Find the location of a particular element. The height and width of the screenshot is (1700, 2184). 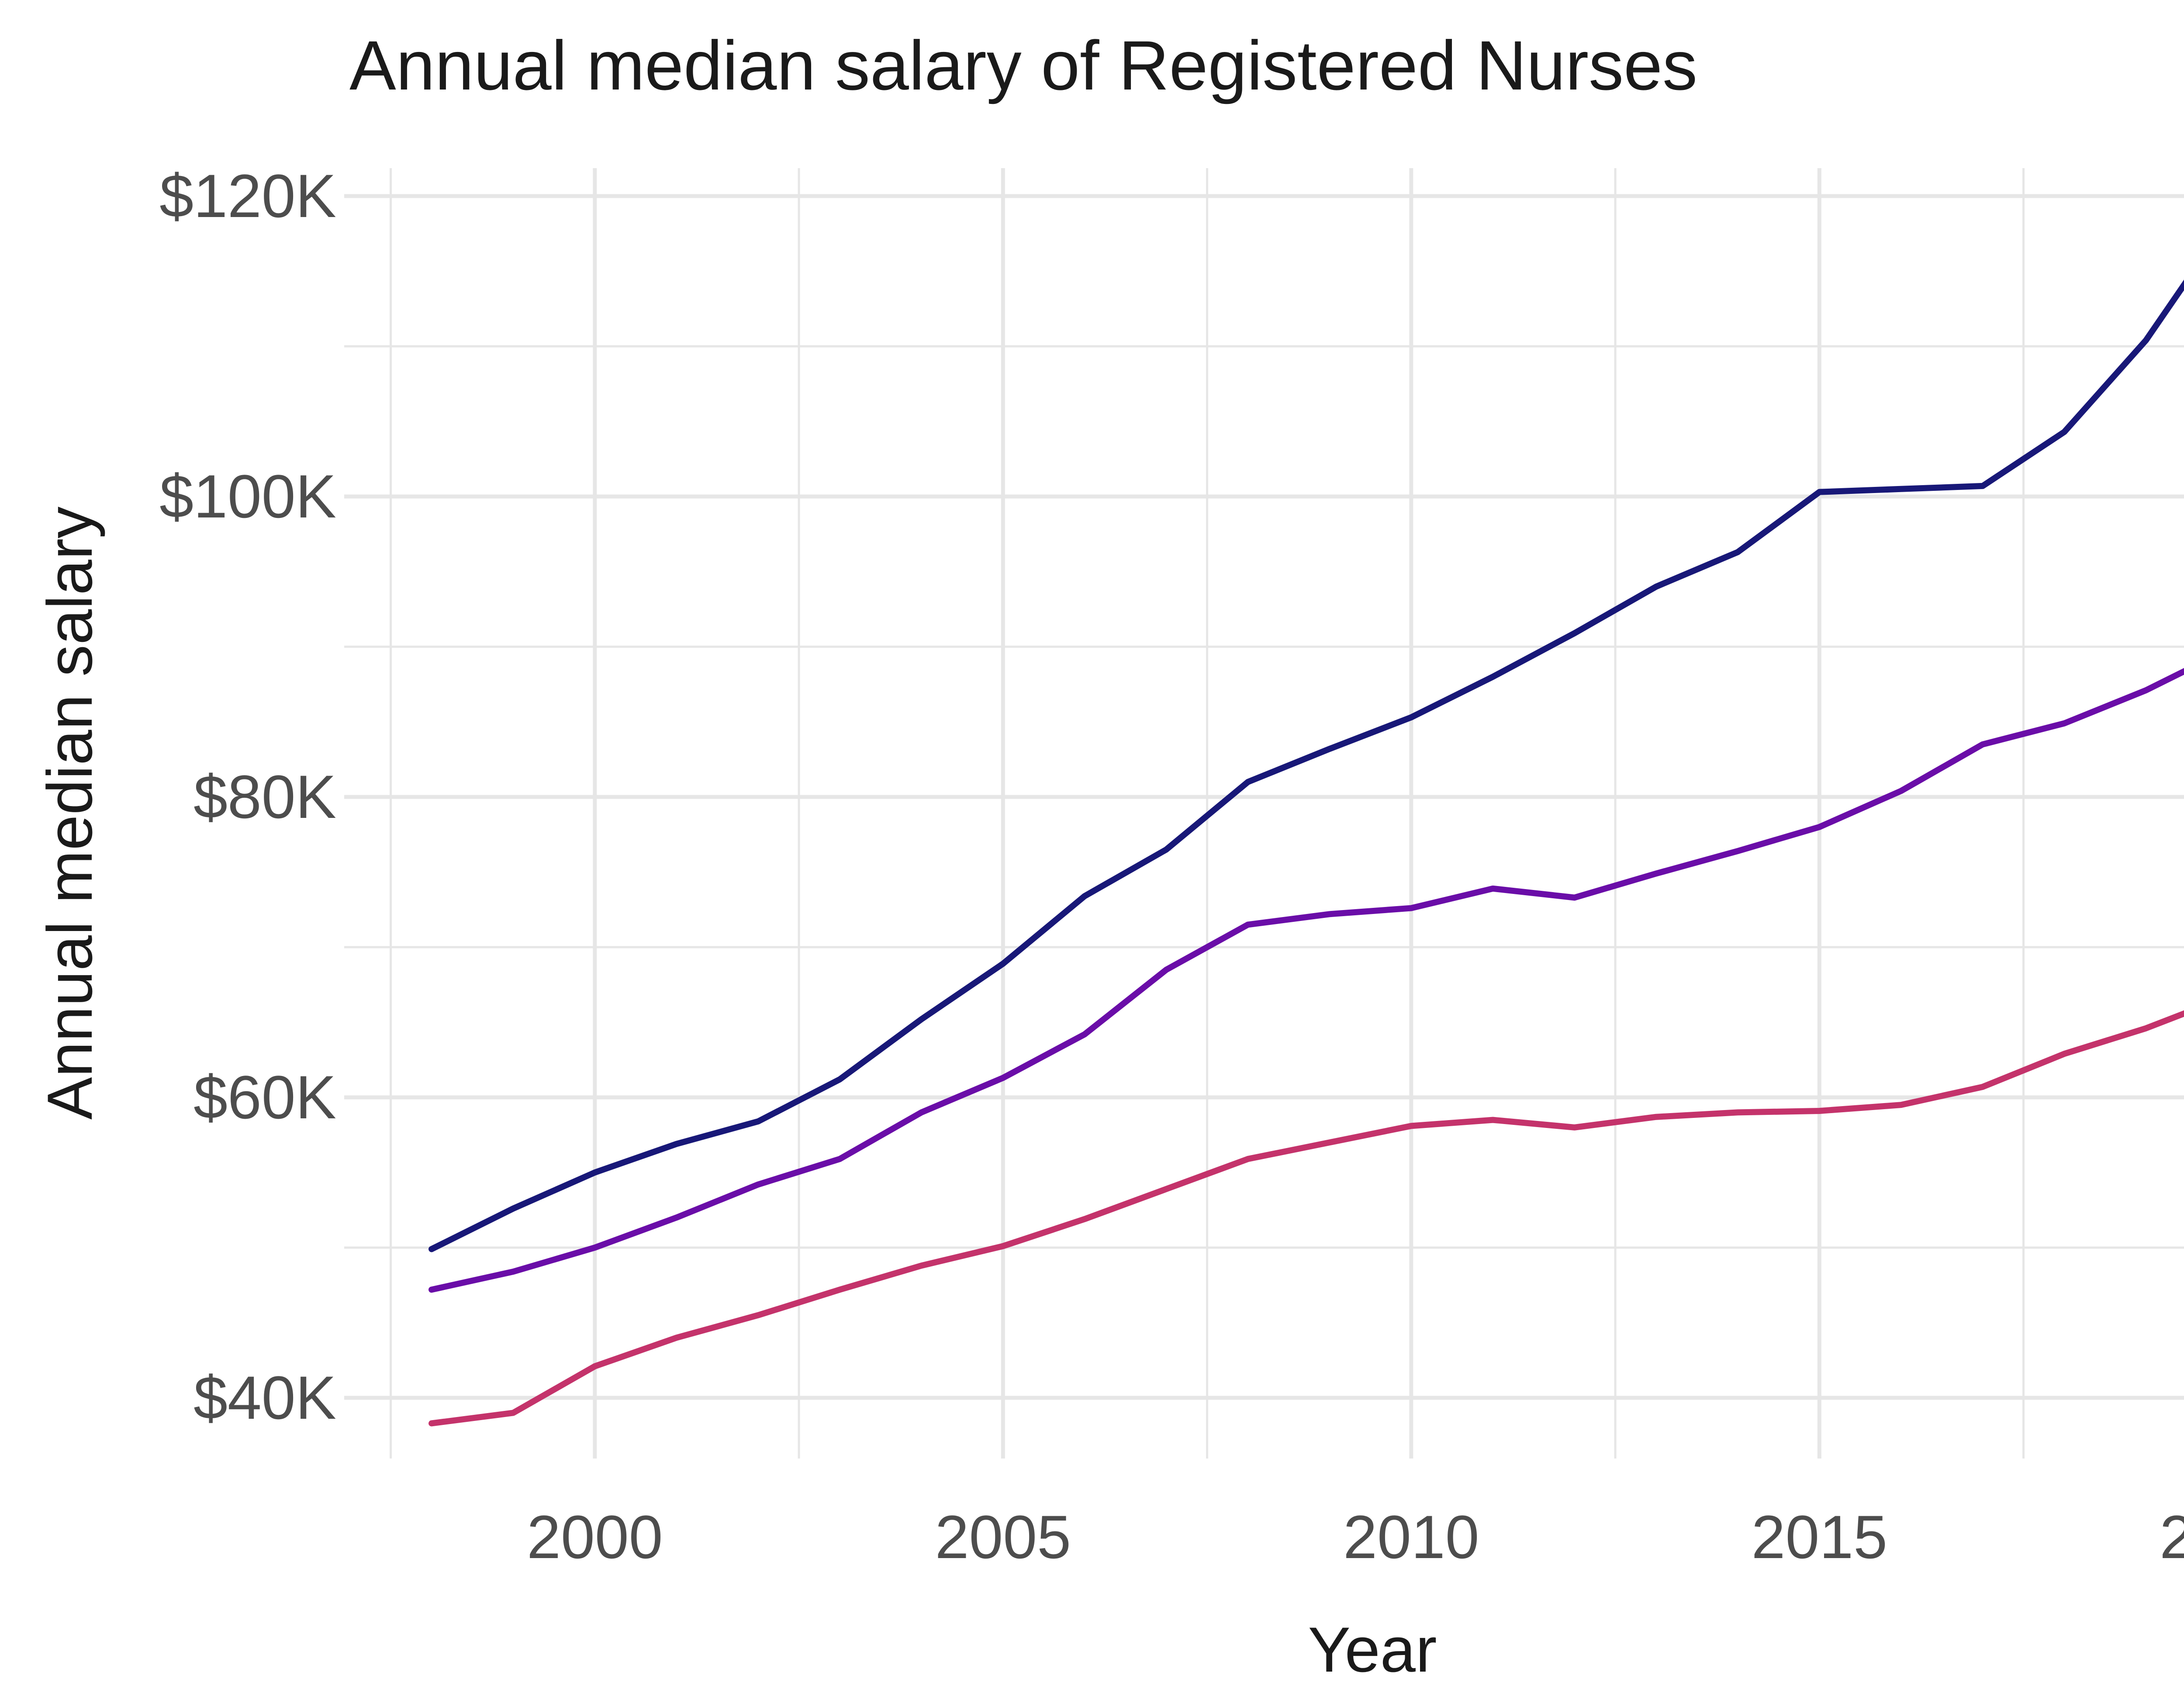

x-tick-label: 2005 is located at coordinates (1003, 1537).